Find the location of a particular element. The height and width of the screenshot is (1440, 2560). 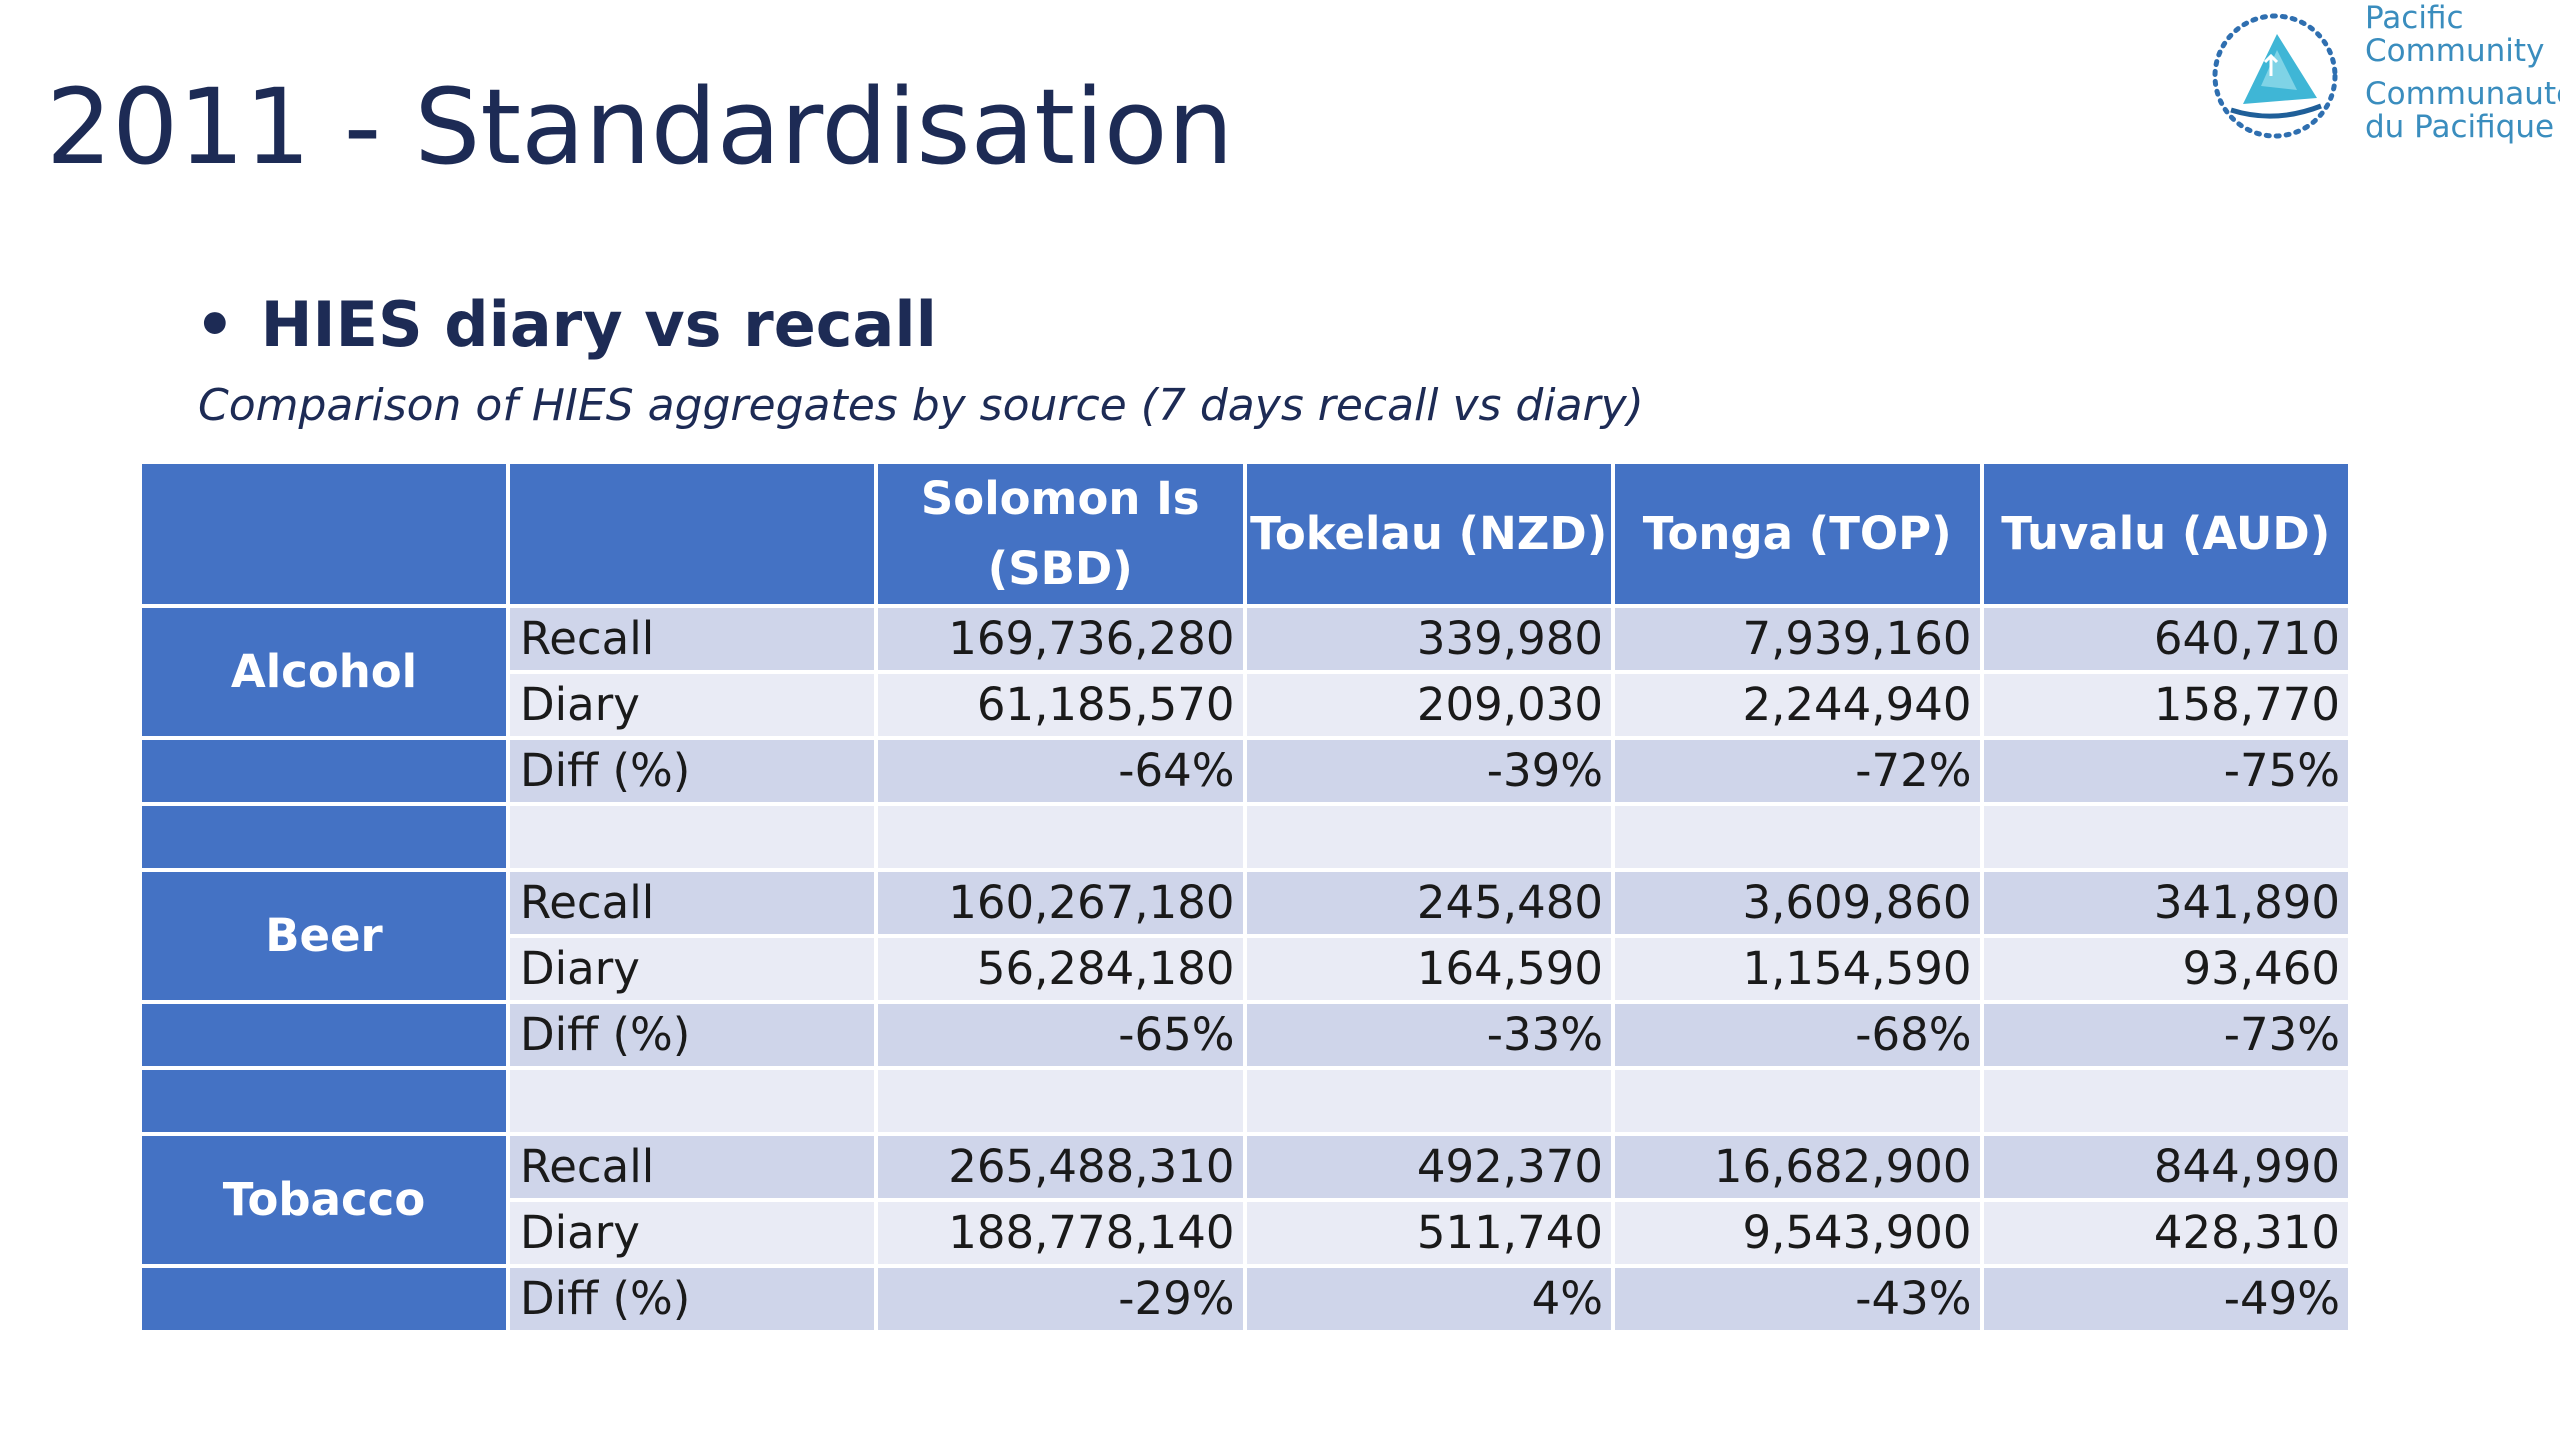

category-cell-alcohol: Alcohol is located at coordinates (324, 672).